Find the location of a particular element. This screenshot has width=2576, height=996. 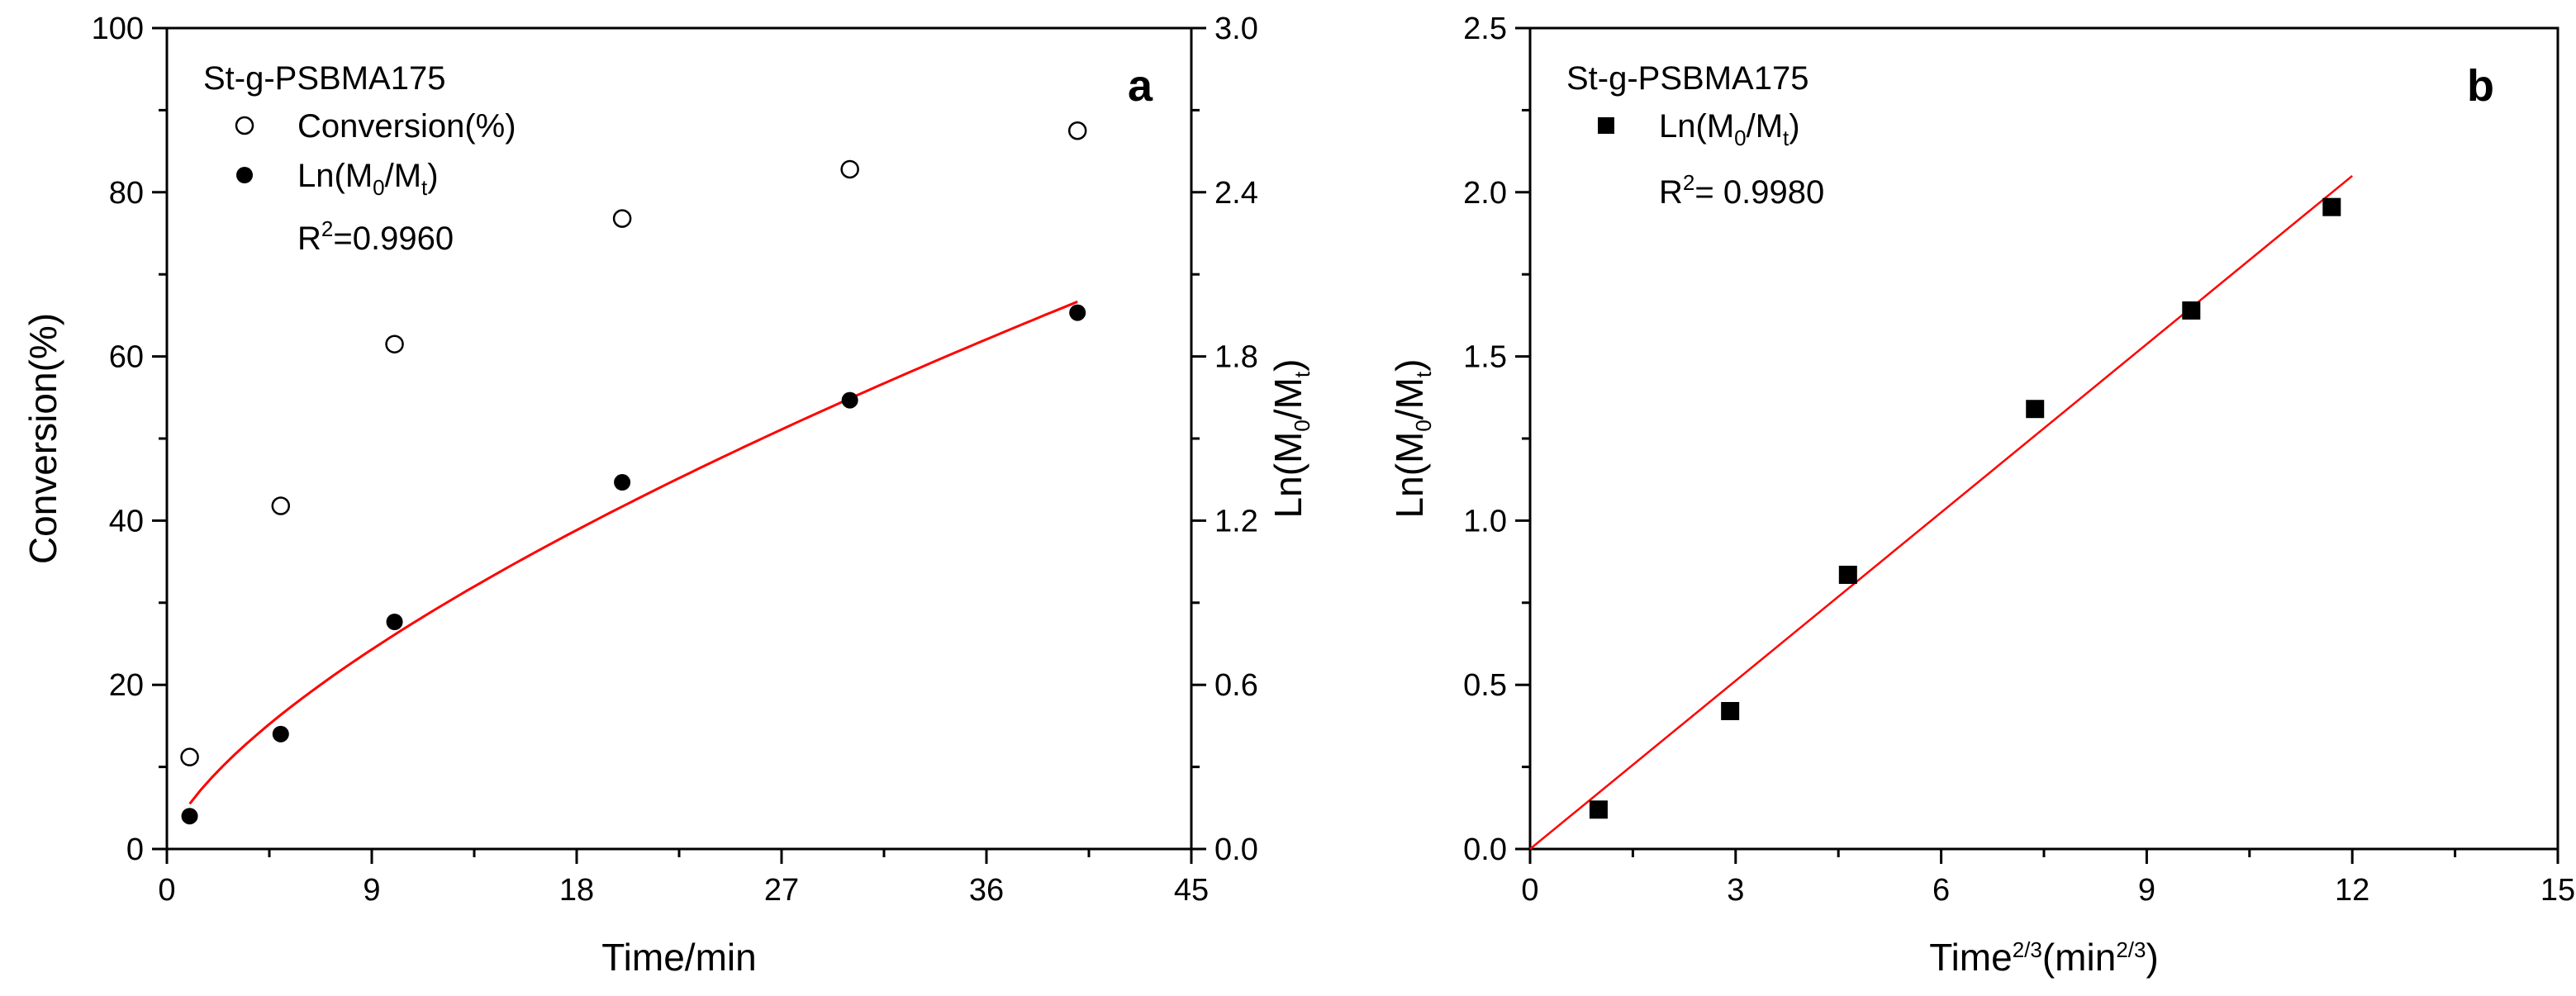

panel-b-y-axis-title: Ln(M0/Mt) is located at coordinates (1412, 439).